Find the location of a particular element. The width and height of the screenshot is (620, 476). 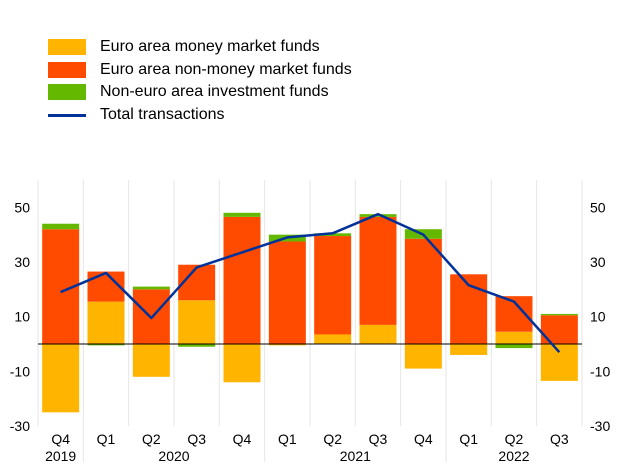

legend-item-mmf: Euro area money market funds is located at coordinates (200, 47).